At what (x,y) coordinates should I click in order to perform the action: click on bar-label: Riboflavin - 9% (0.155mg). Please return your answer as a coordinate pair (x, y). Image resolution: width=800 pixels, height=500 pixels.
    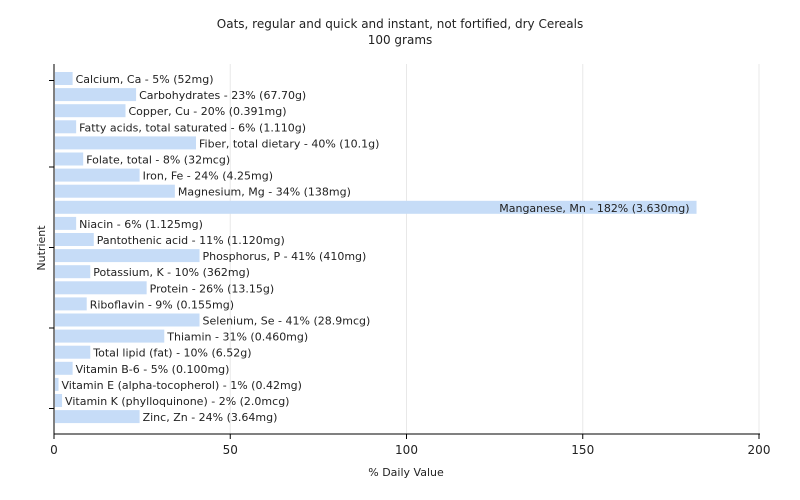
    Looking at the image, I should click on (162, 304).